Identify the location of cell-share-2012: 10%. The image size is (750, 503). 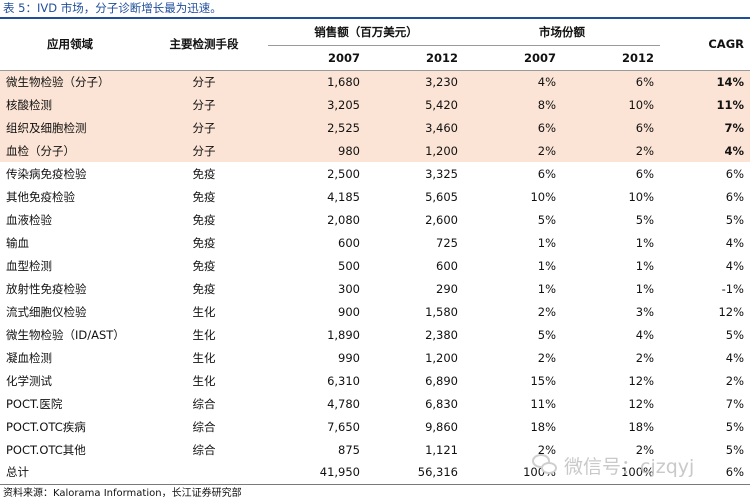
(641, 196).